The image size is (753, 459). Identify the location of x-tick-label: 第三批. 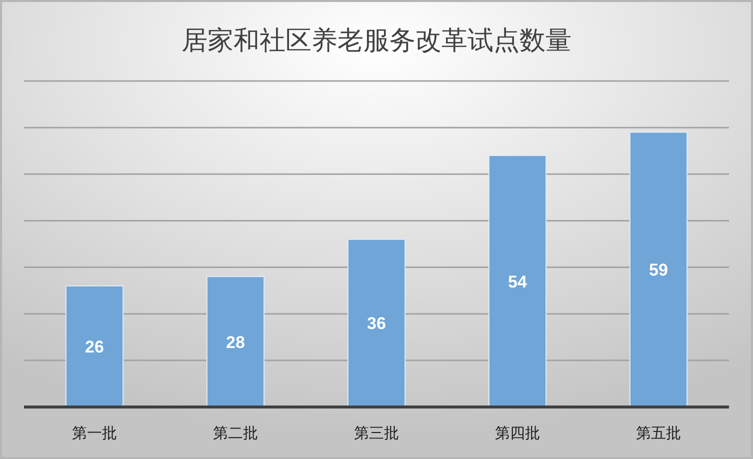
(376, 433).